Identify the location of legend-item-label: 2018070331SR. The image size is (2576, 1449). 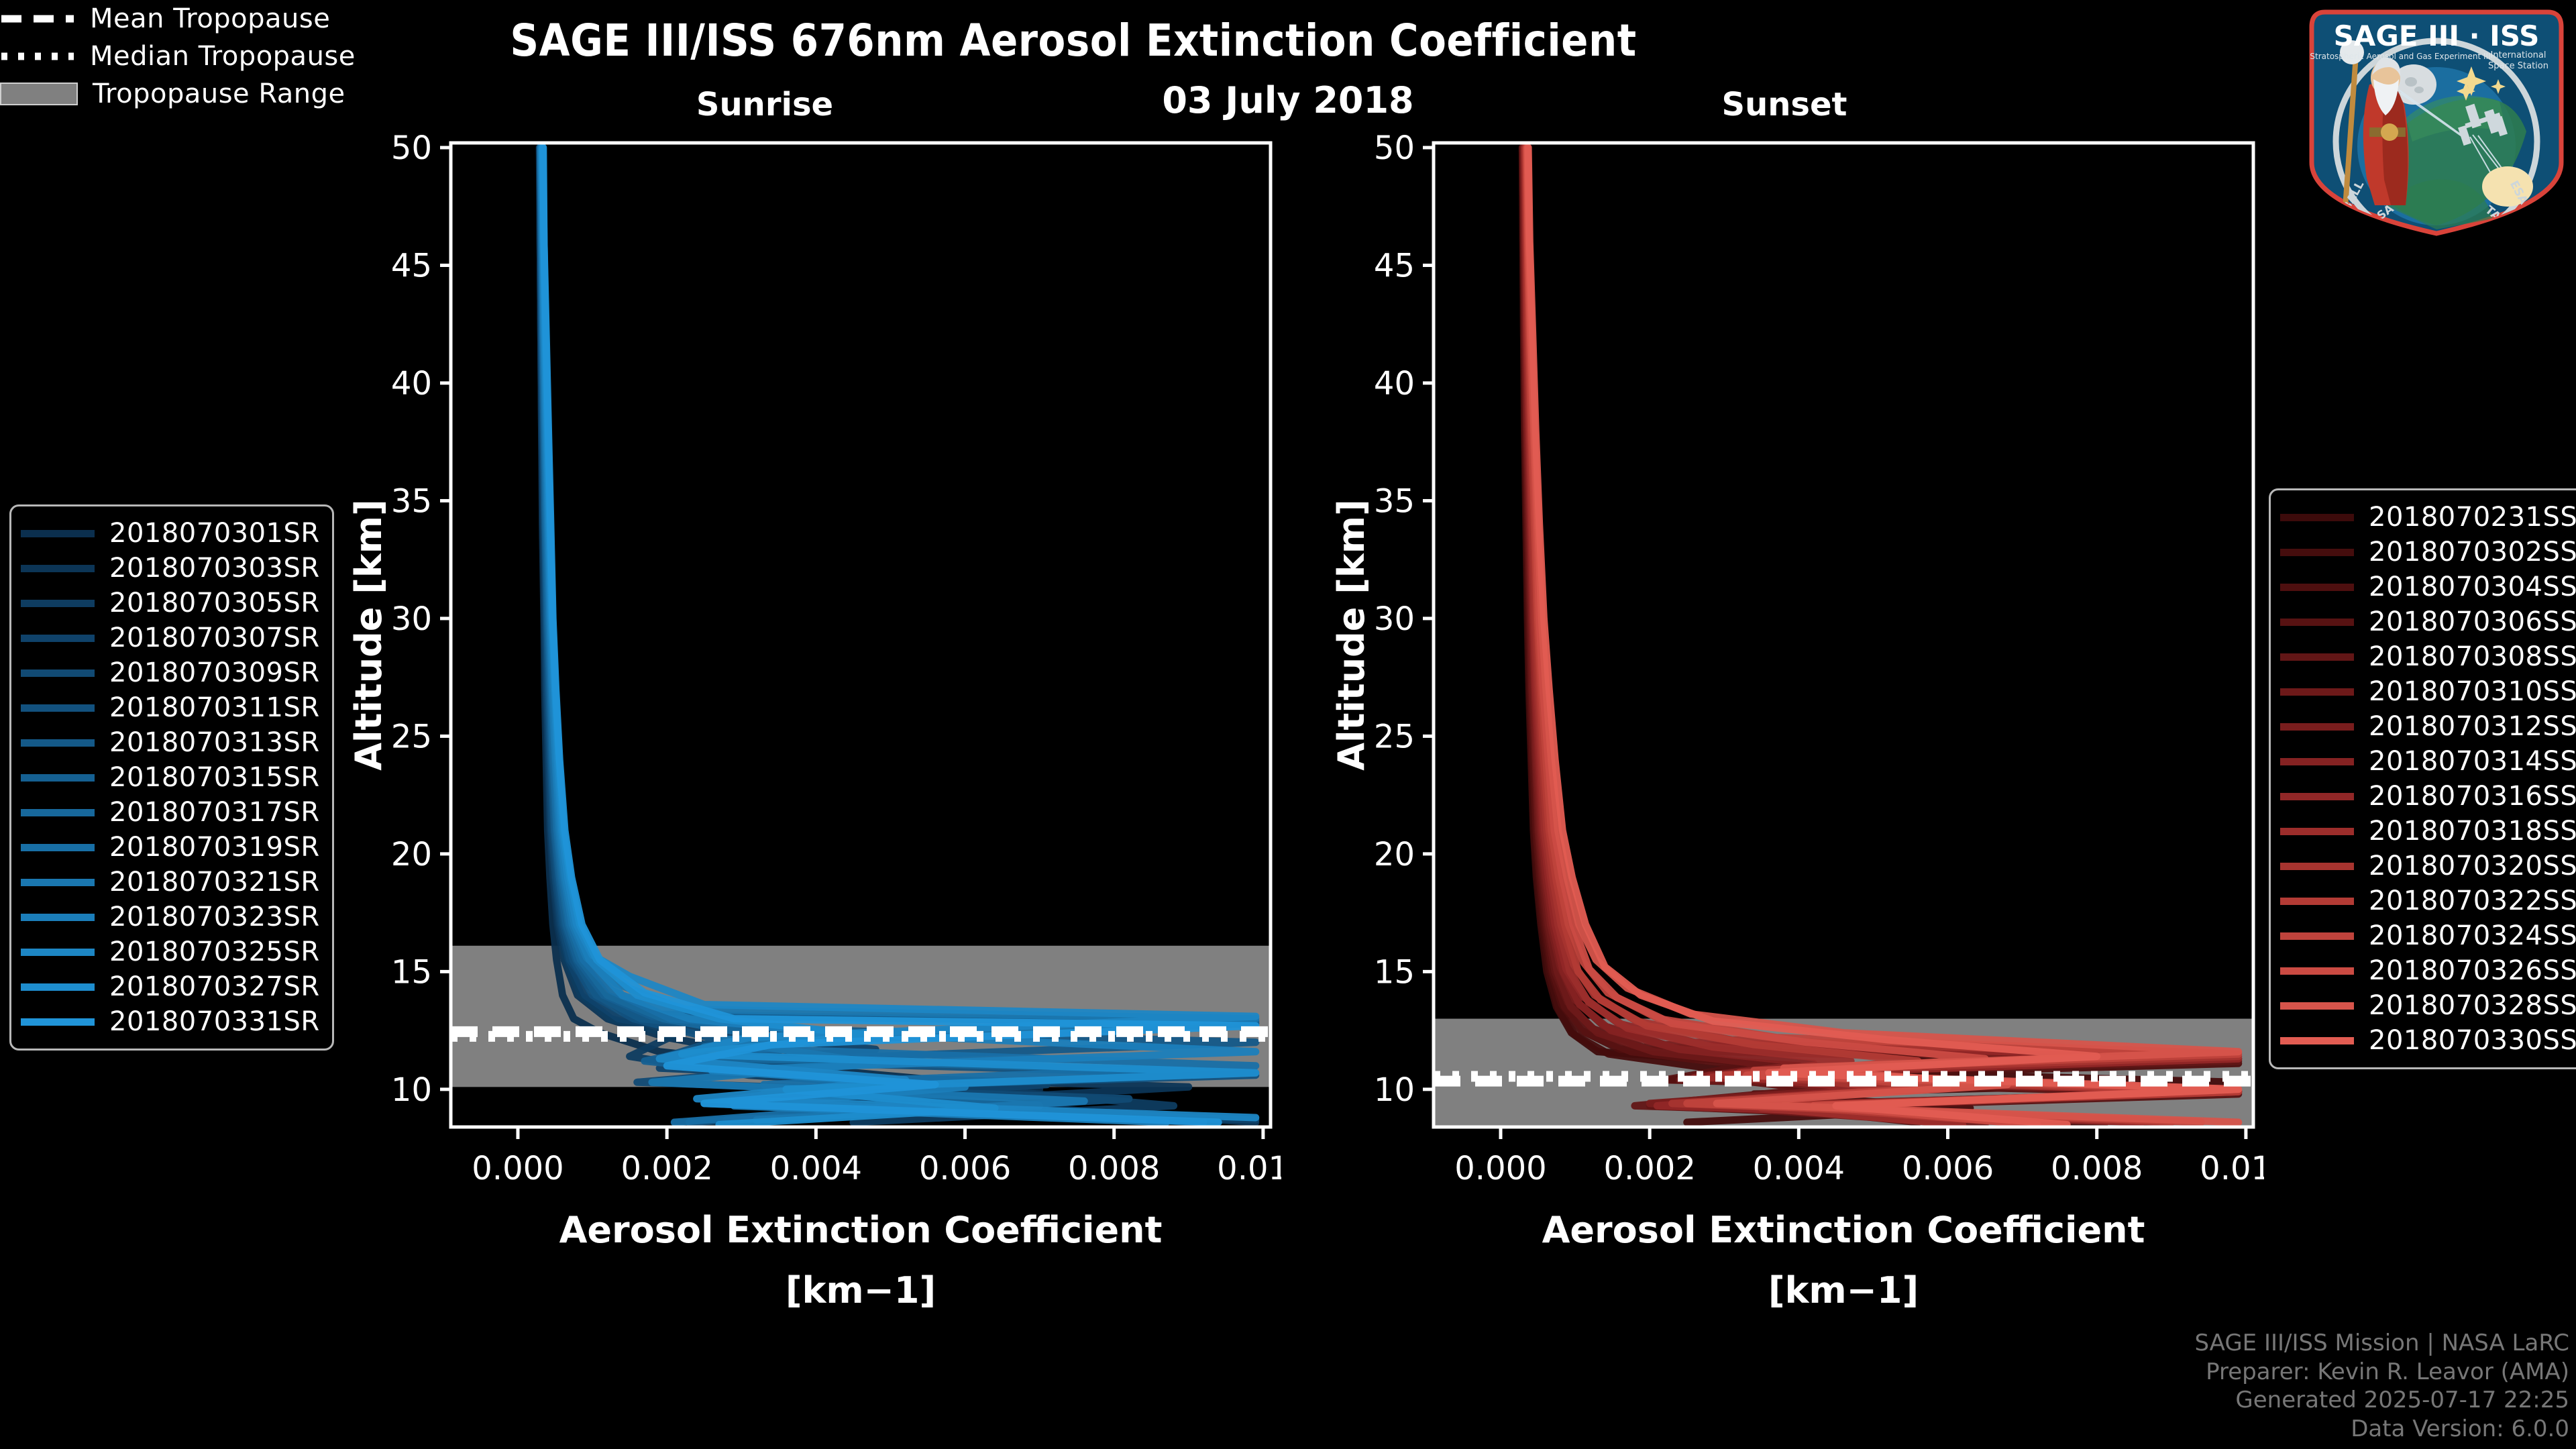
(214, 1021).